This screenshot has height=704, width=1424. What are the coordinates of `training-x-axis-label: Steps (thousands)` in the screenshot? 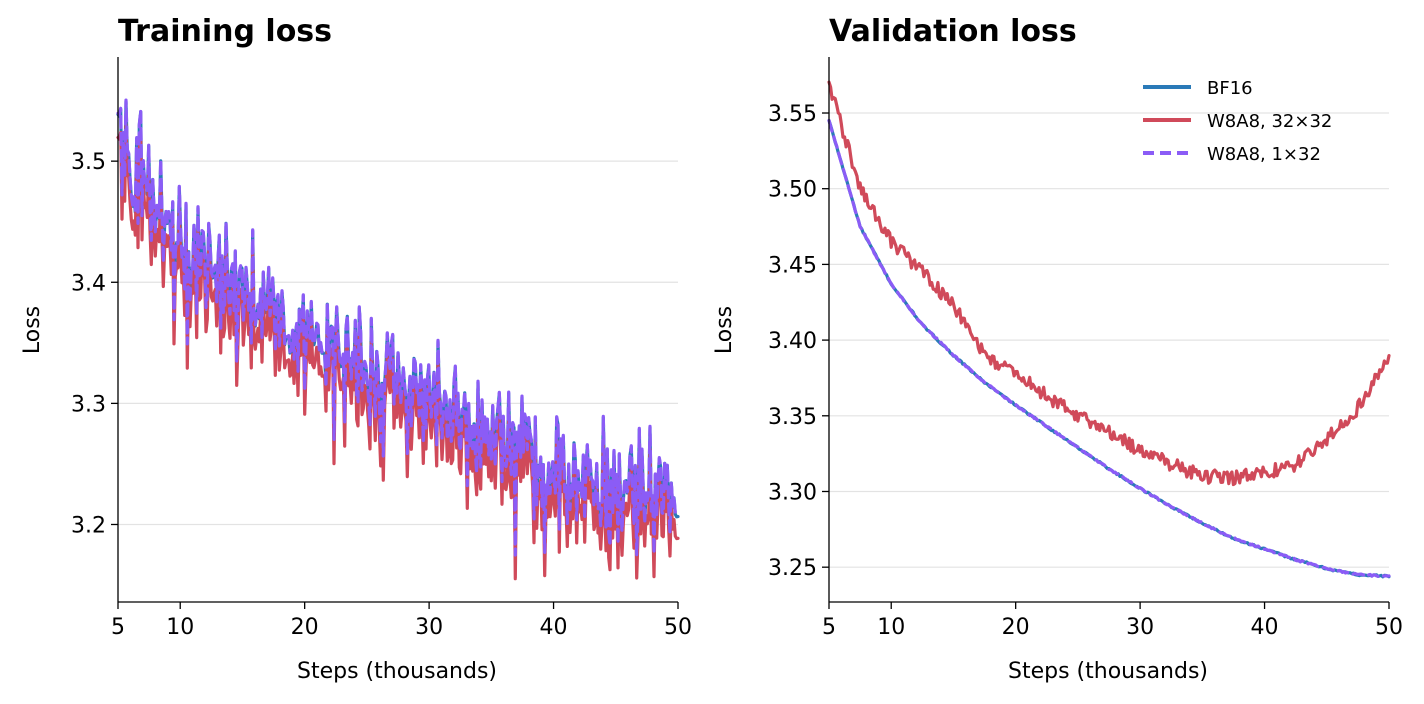 It's located at (397, 671).